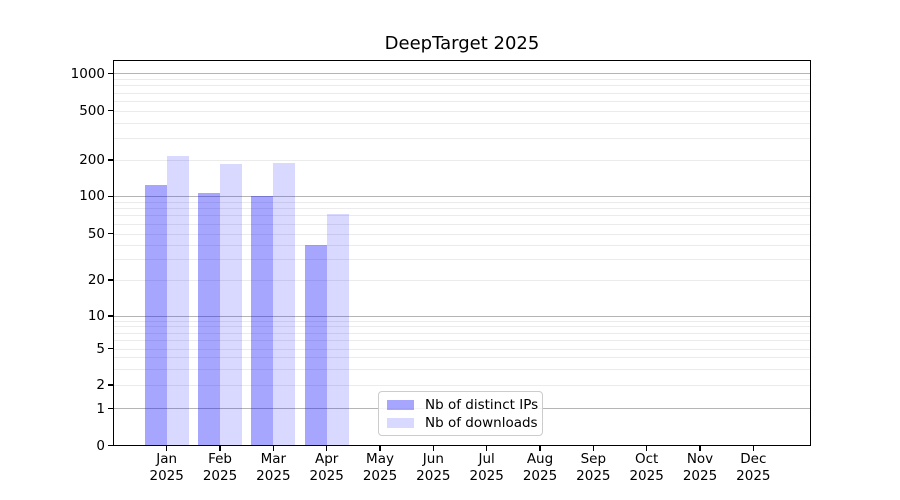  I want to click on x-tick-label: Feb 2025, so click(220, 468).